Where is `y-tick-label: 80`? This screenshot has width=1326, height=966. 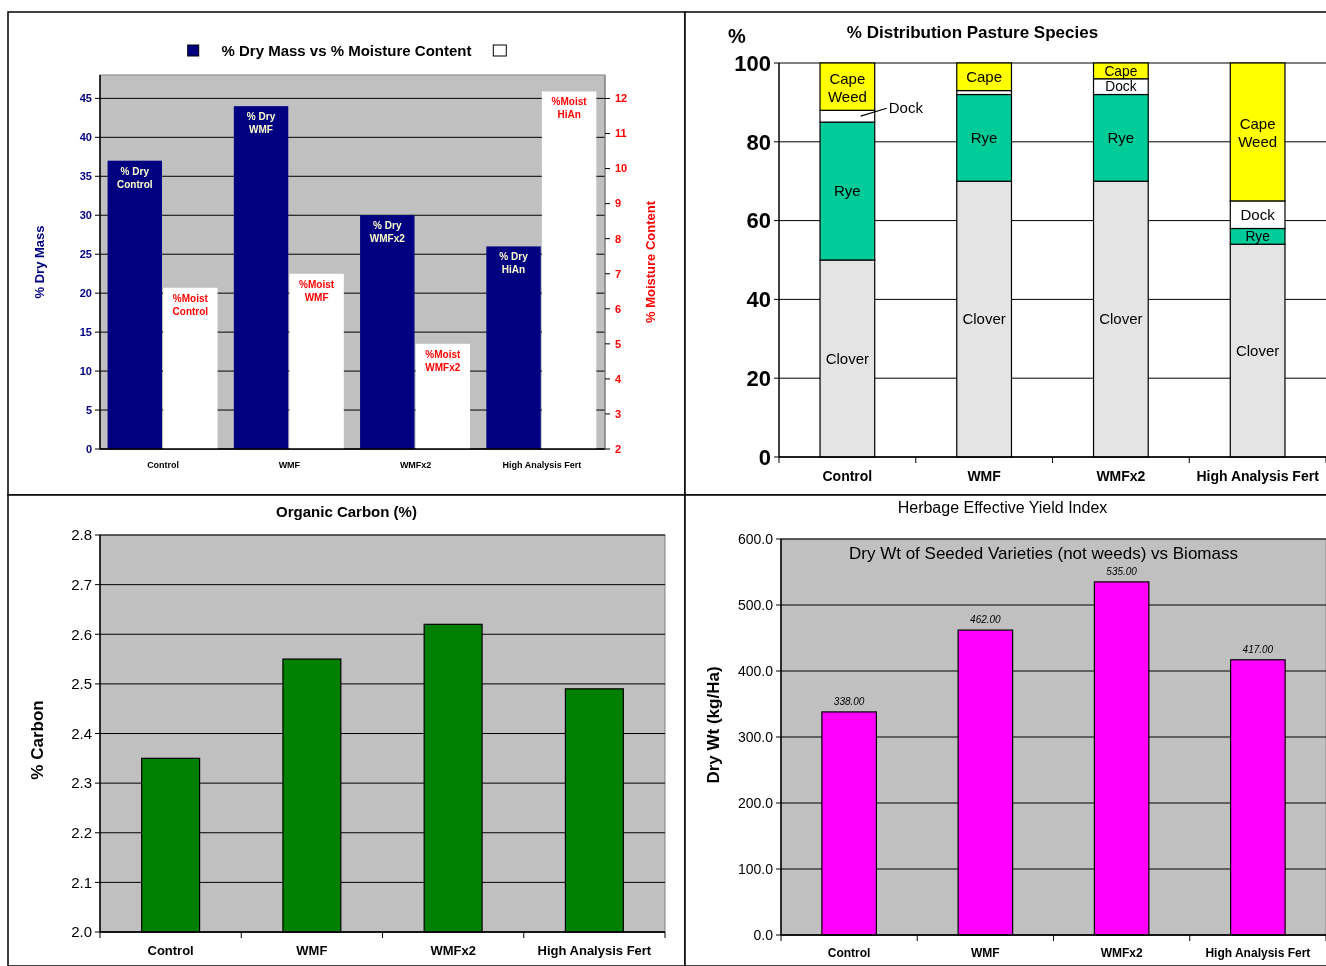 y-tick-label: 80 is located at coordinates (758, 142).